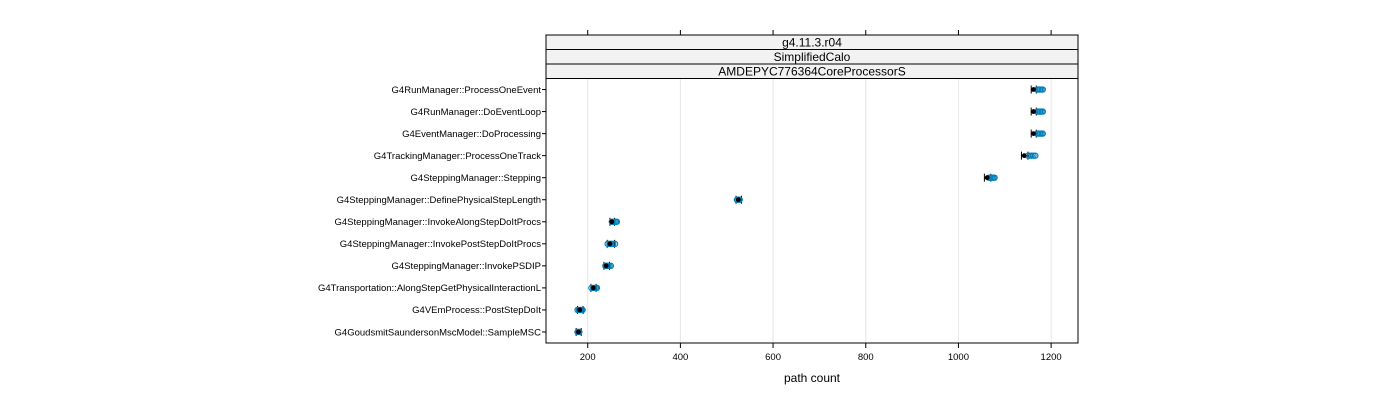  I want to click on category-label: G4SteppingManager::Stepping, so click(476, 178).